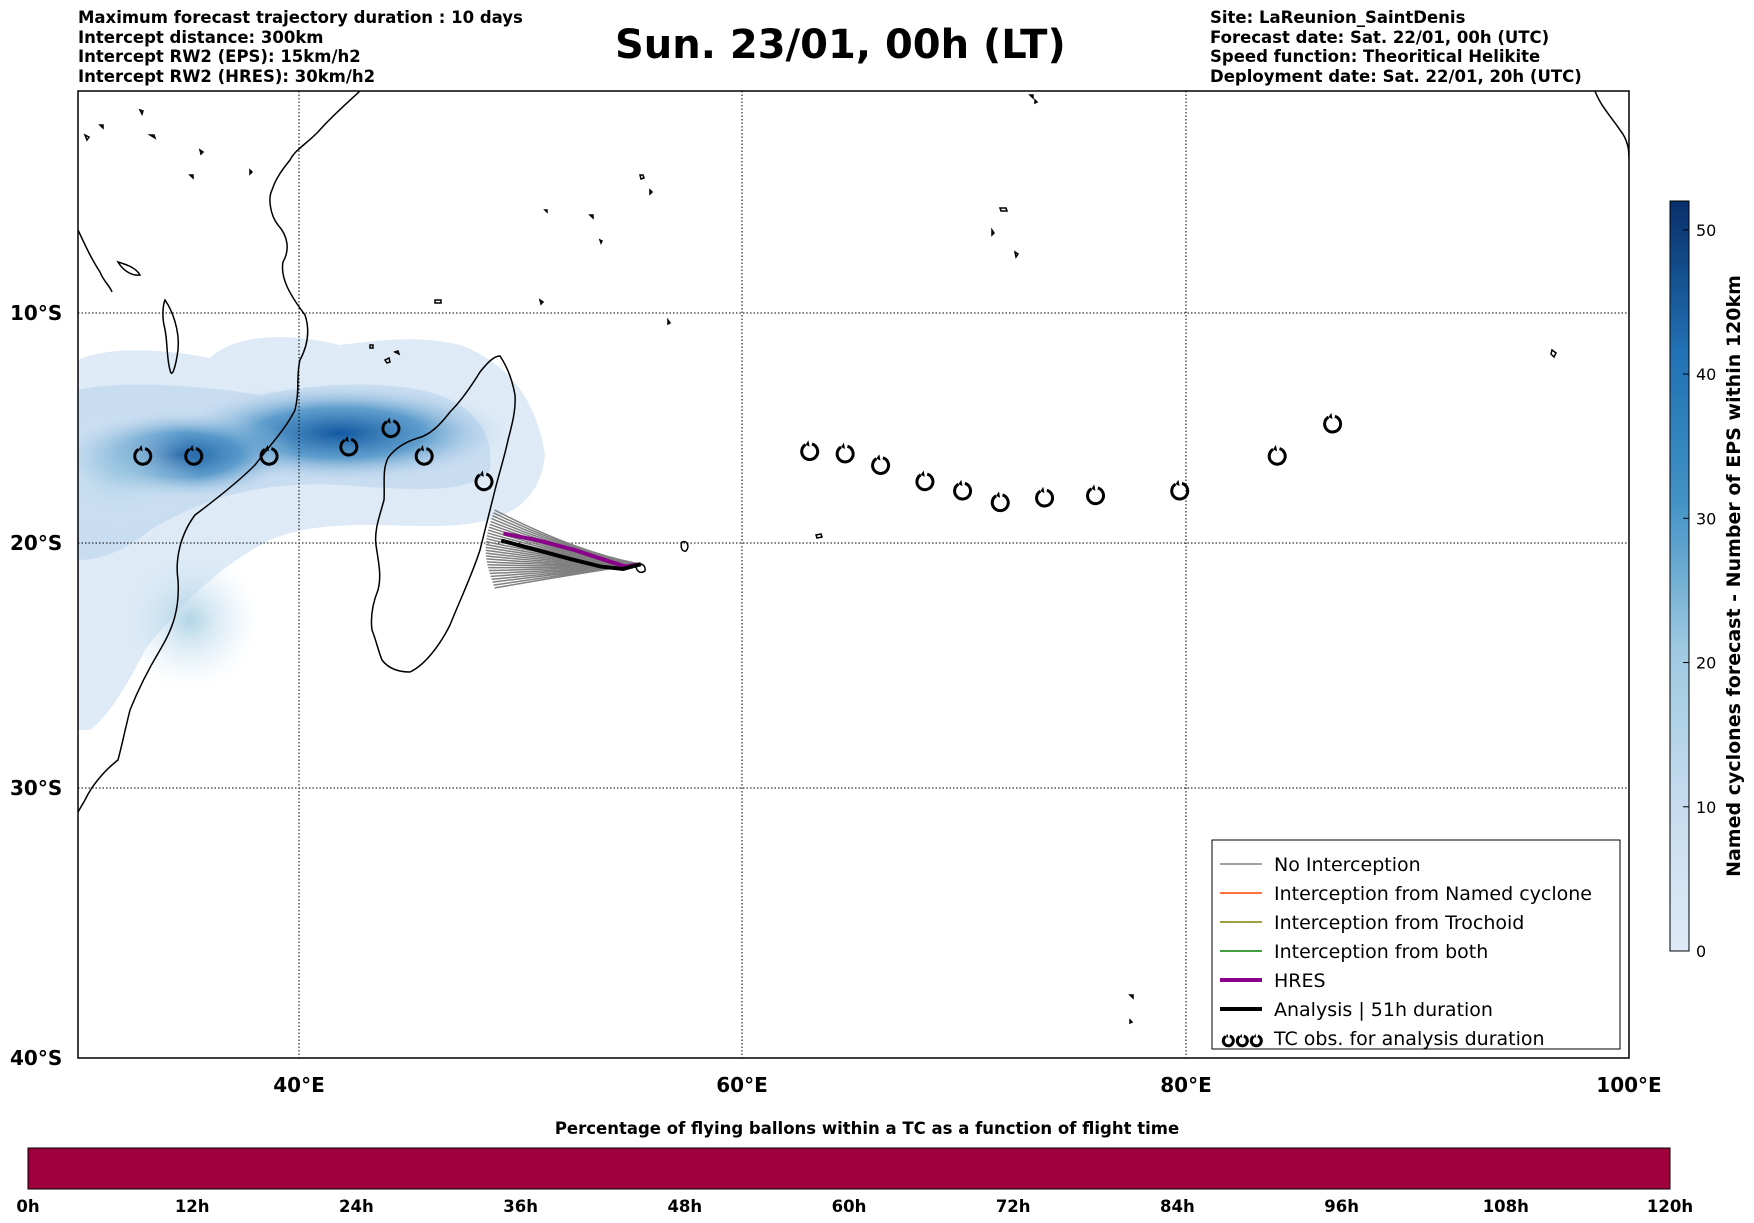 This screenshot has height=1223, width=1754. I want to click on header-right-line: Forecast date: Sat. 22/01, 00h (UTC), so click(1380, 37).